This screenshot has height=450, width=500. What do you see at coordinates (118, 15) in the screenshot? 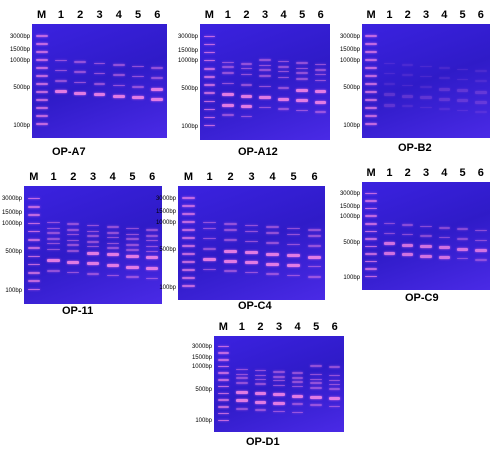
I see `lane-label: 4` at bounding box center [118, 15].